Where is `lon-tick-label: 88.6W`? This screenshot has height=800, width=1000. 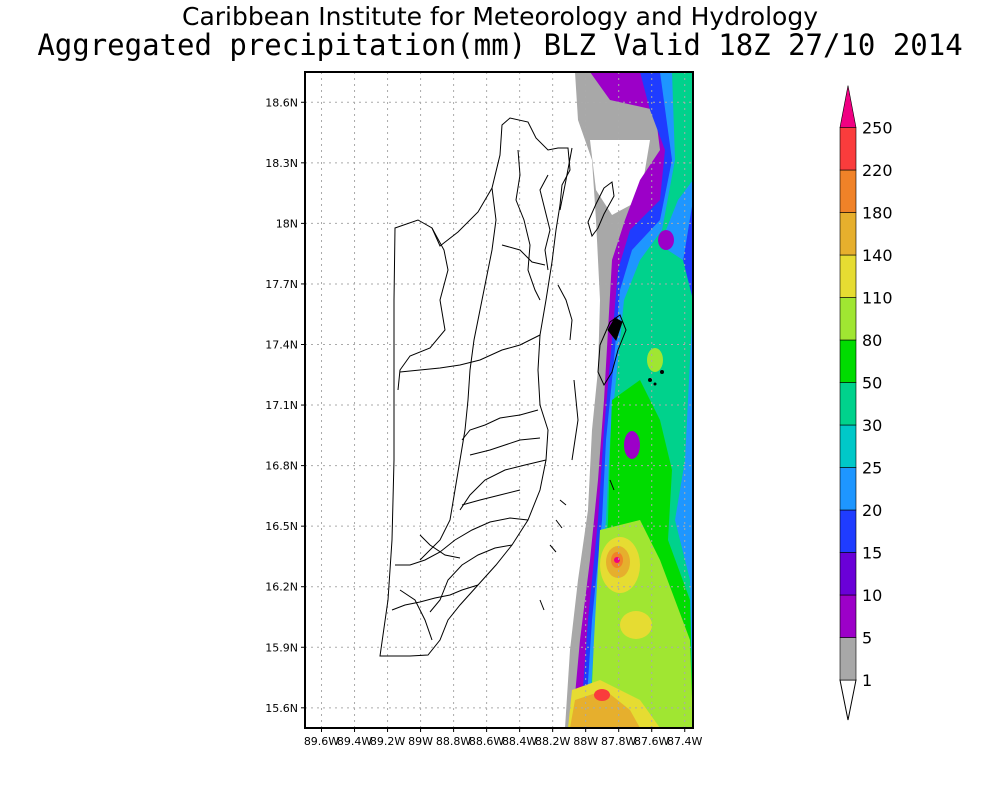
lon-tick-label: 88.6W is located at coordinates (486, 741).